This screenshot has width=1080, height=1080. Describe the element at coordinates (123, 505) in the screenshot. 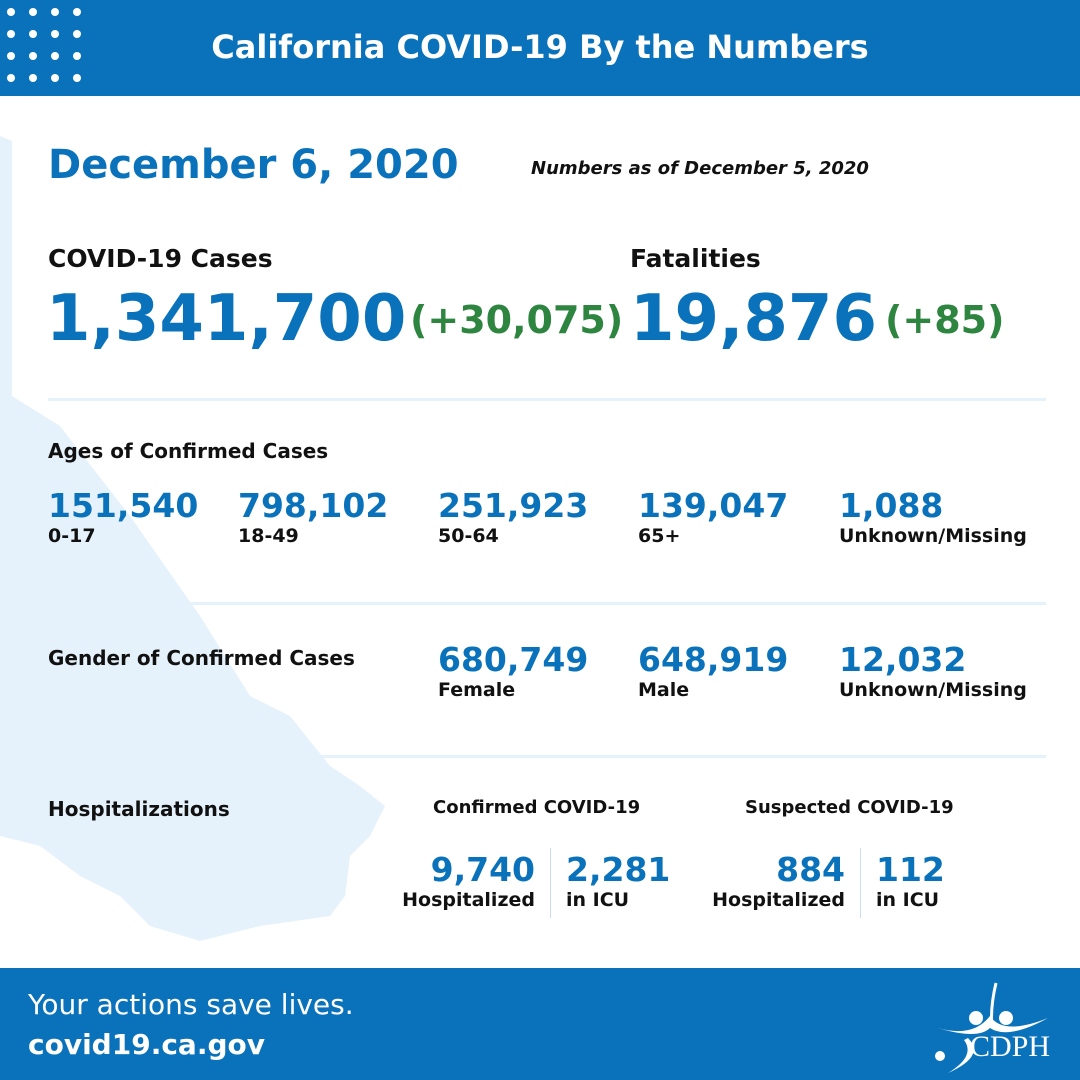

I see `age-value: 151,540` at that location.